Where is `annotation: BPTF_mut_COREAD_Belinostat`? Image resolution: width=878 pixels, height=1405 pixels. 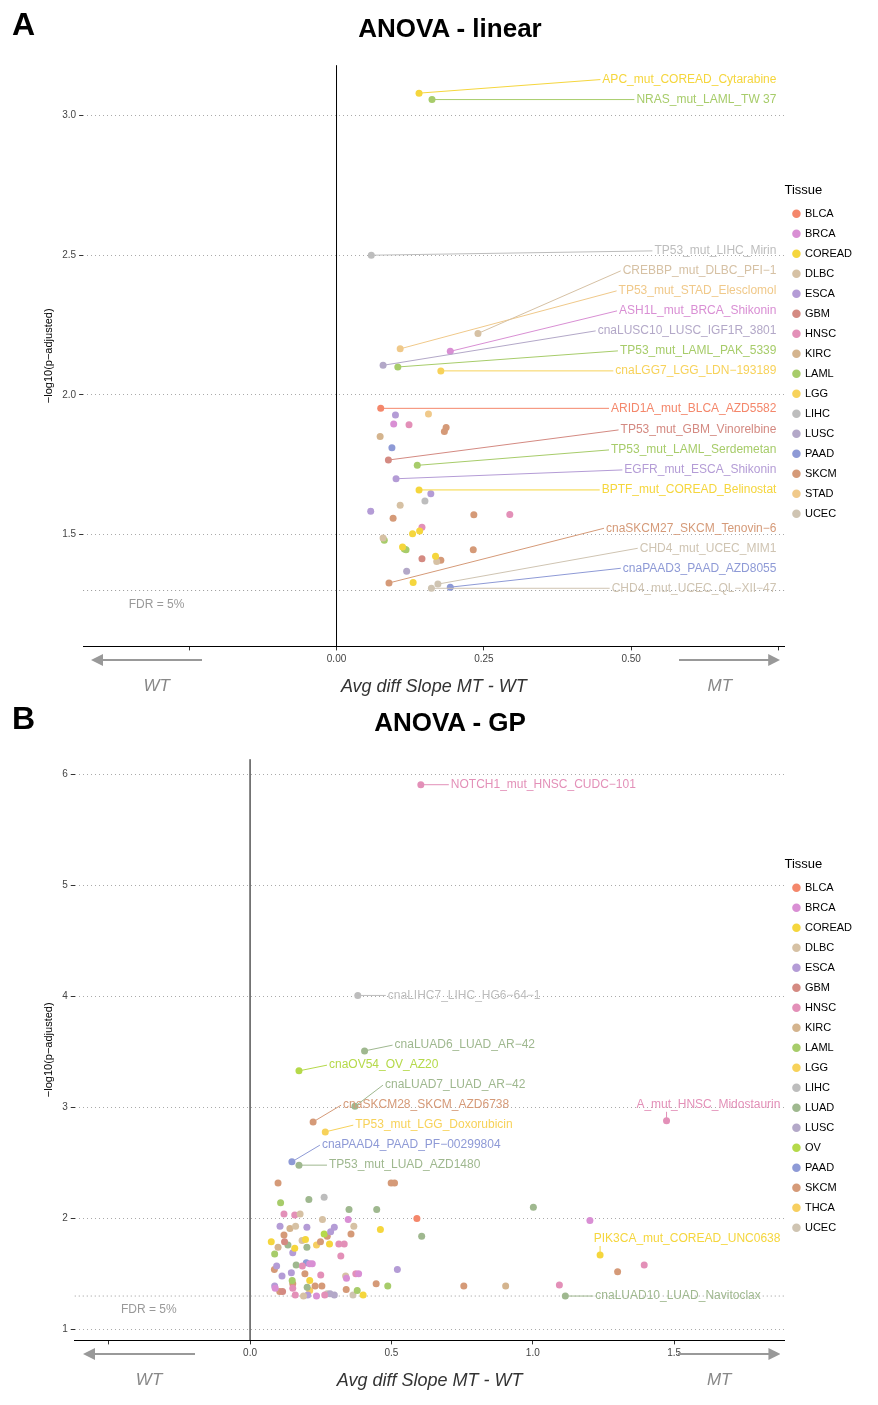
annotation: BPTF_mut_COREAD_Belinostat is located at coordinates (689, 489).